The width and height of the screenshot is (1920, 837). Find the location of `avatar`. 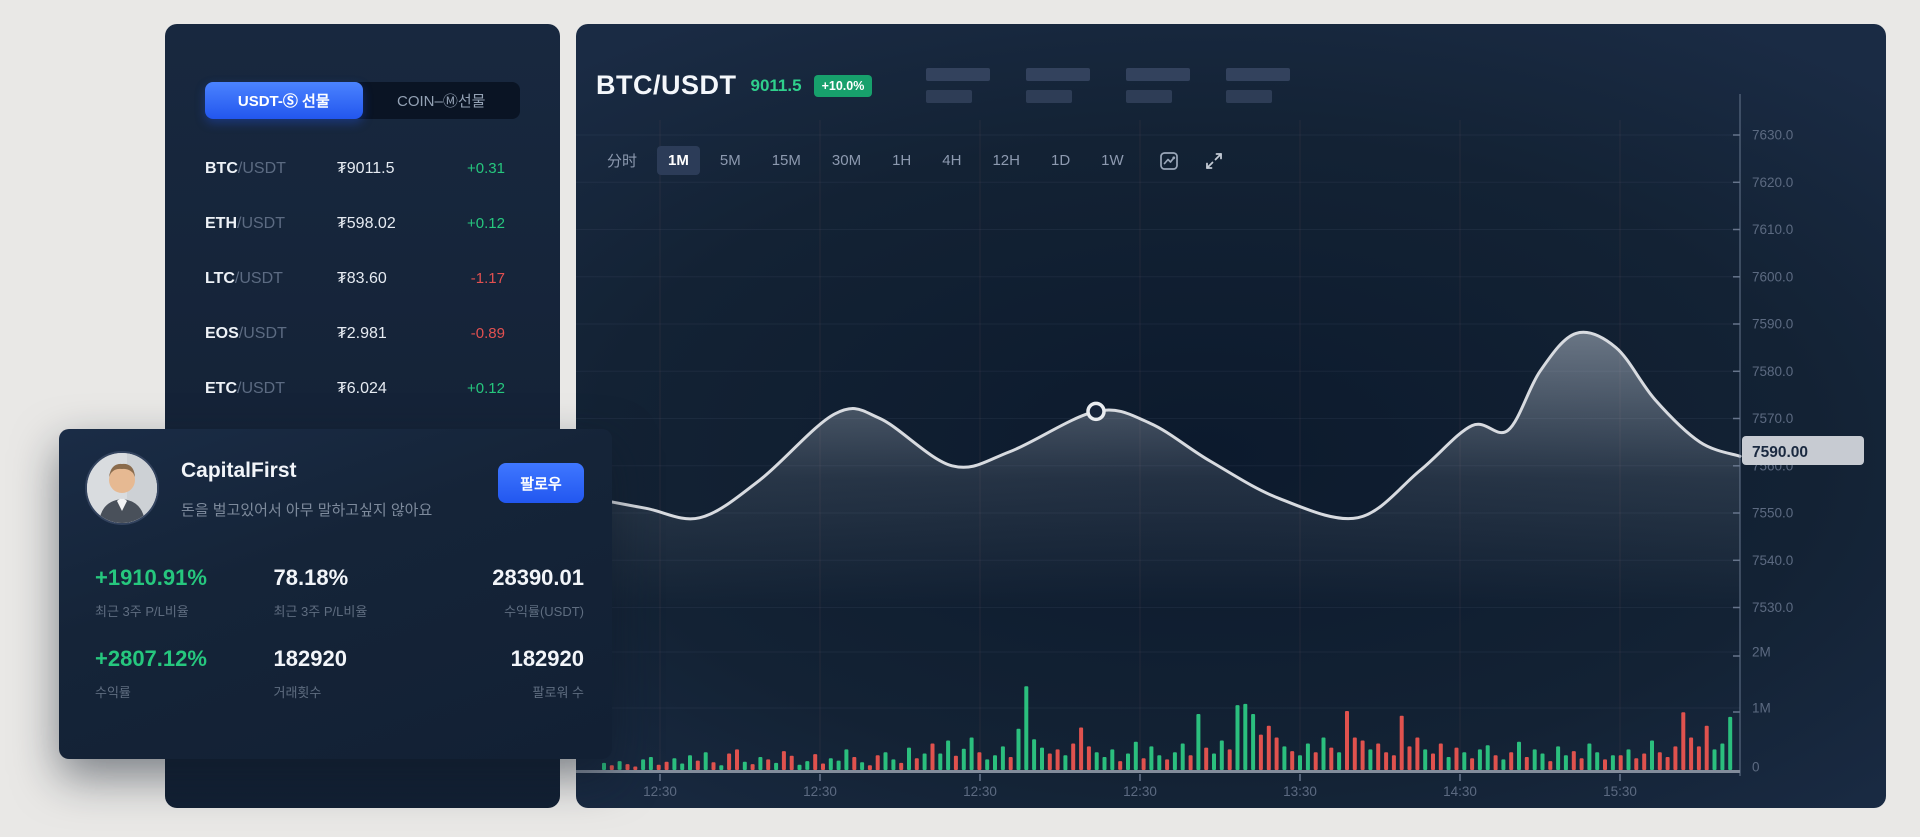

avatar is located at coordinates (122, 488).